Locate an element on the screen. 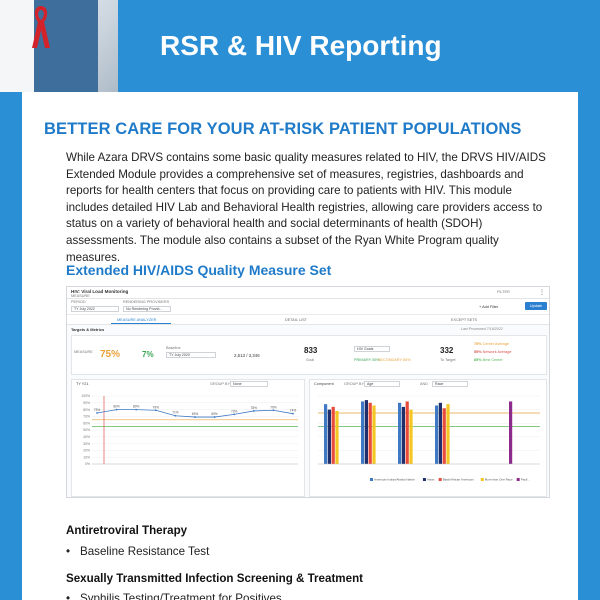 This screenshot has height=600, width=600. baseline-select: TY July 2020 is located at coordinates (191, 355).